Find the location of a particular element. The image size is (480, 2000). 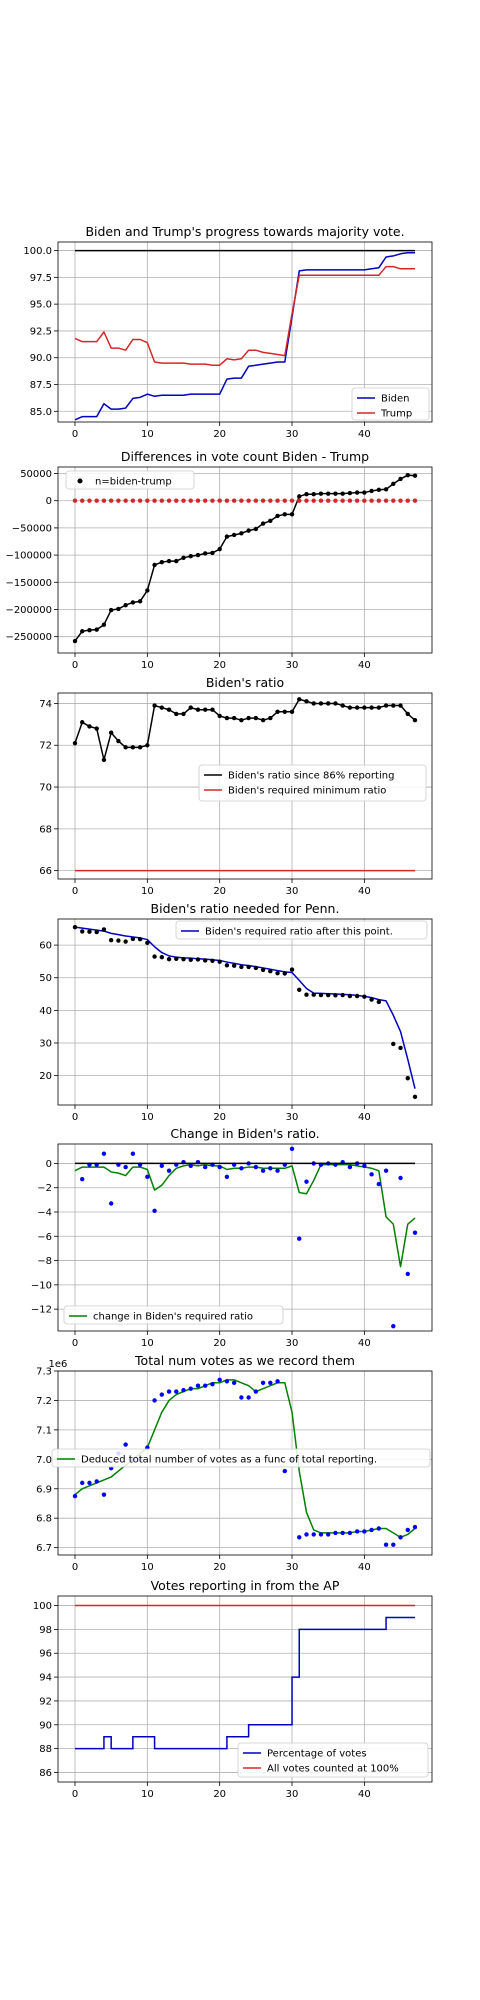

y-tick-label: −4 is located at coordinates (44, 1213).